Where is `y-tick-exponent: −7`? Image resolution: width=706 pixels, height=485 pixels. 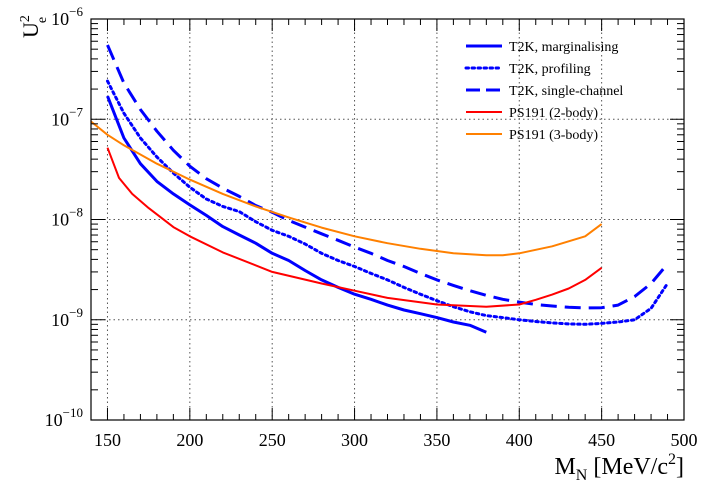 y-tick-exponent: −7 is located at coordinates (76, 111).